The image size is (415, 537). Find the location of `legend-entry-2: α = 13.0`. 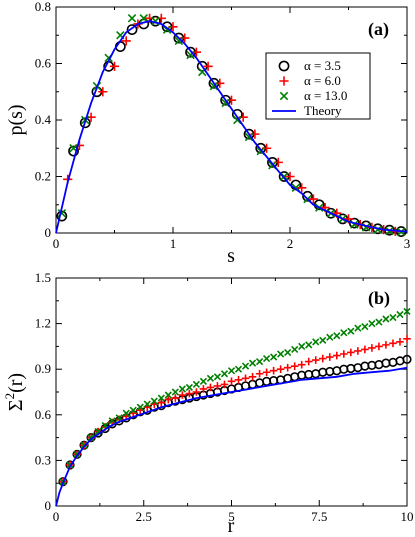

legend-entry-2: α = 13.0 is located at coordinates (313, 95).